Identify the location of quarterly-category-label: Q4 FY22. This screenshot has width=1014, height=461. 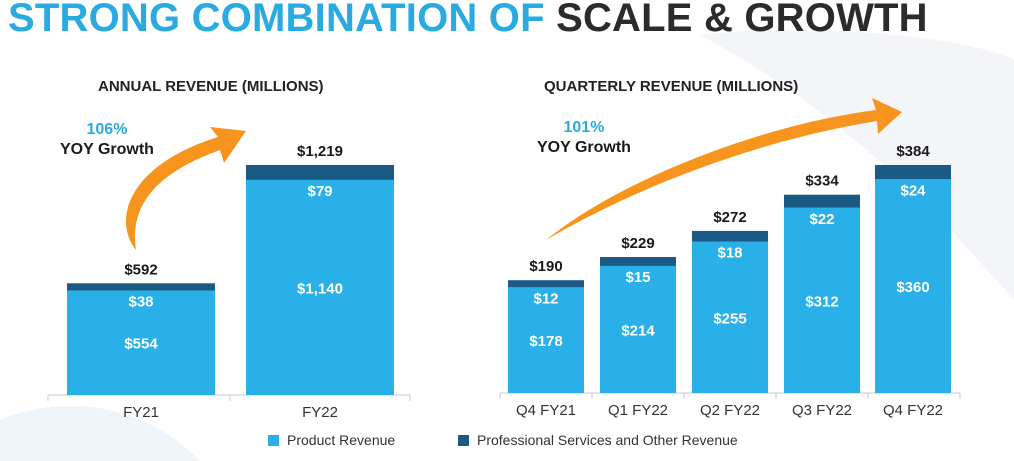
(913, 410).